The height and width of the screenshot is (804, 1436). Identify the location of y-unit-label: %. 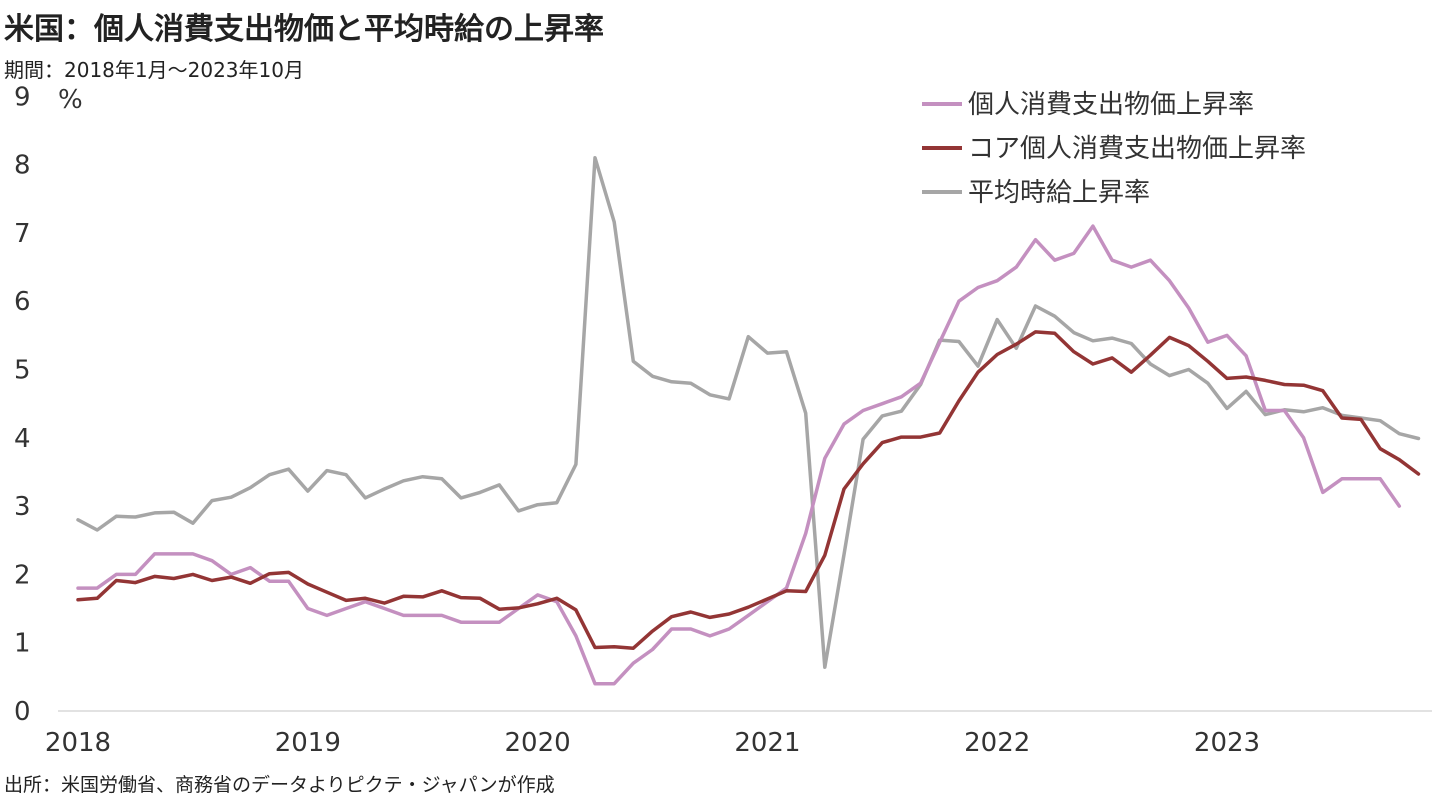
(70, 100).